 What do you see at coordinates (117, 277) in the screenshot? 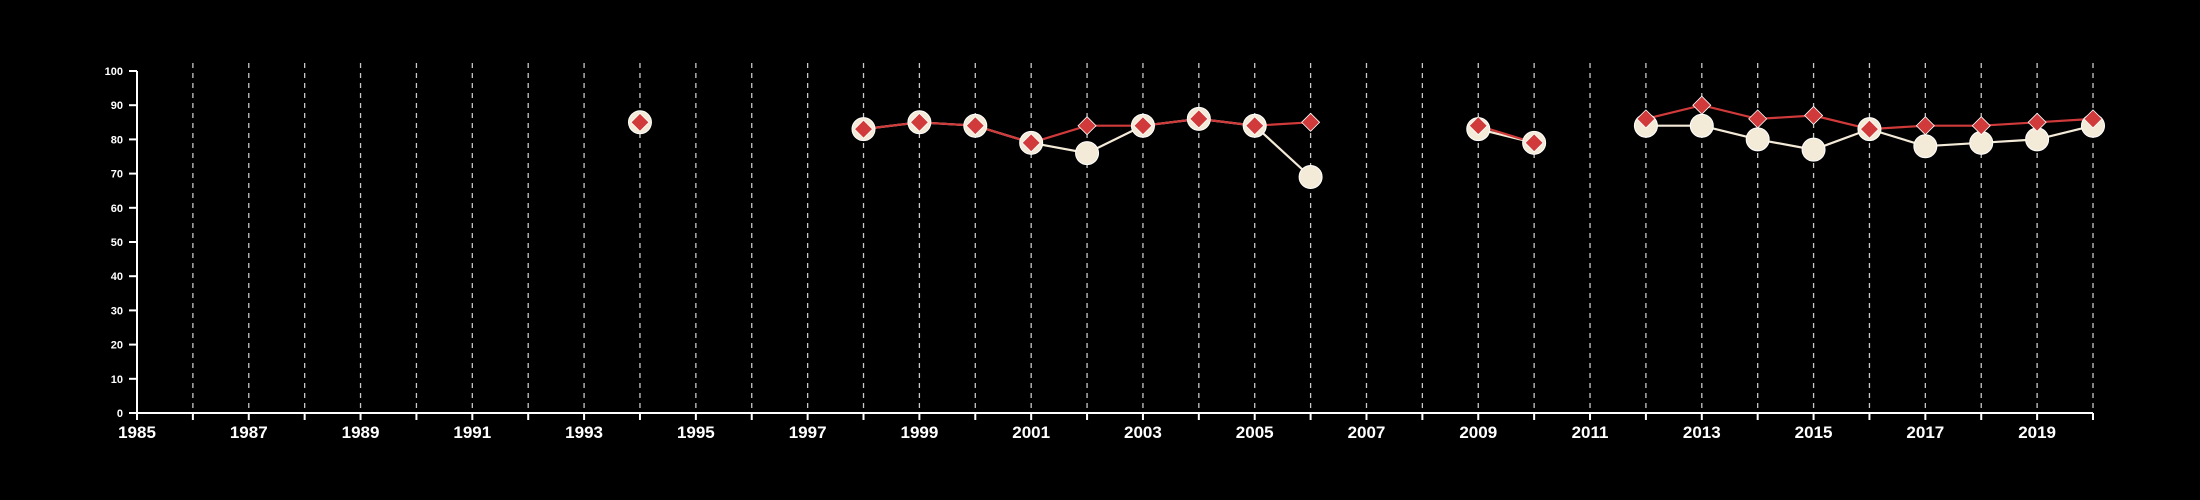
I see `y-tick-label: 40` at bounding box center [117, 277].